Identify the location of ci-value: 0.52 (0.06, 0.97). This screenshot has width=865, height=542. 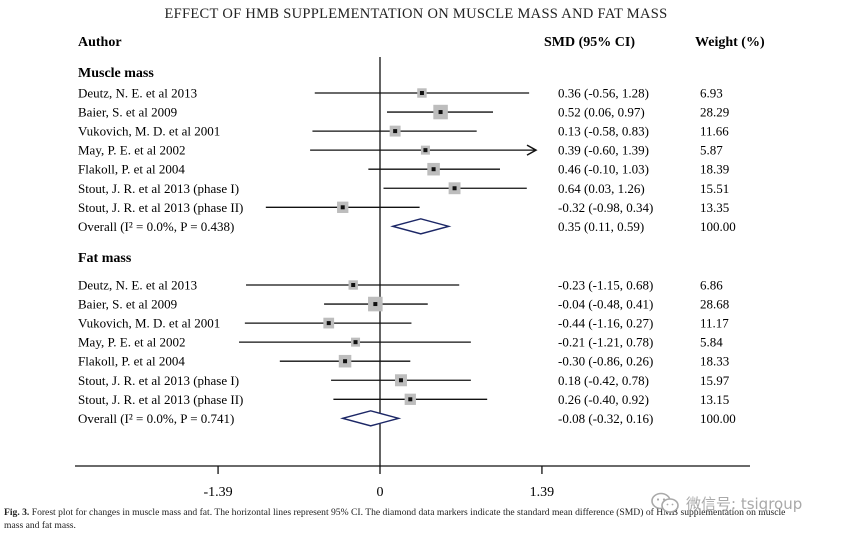
(601, 112).